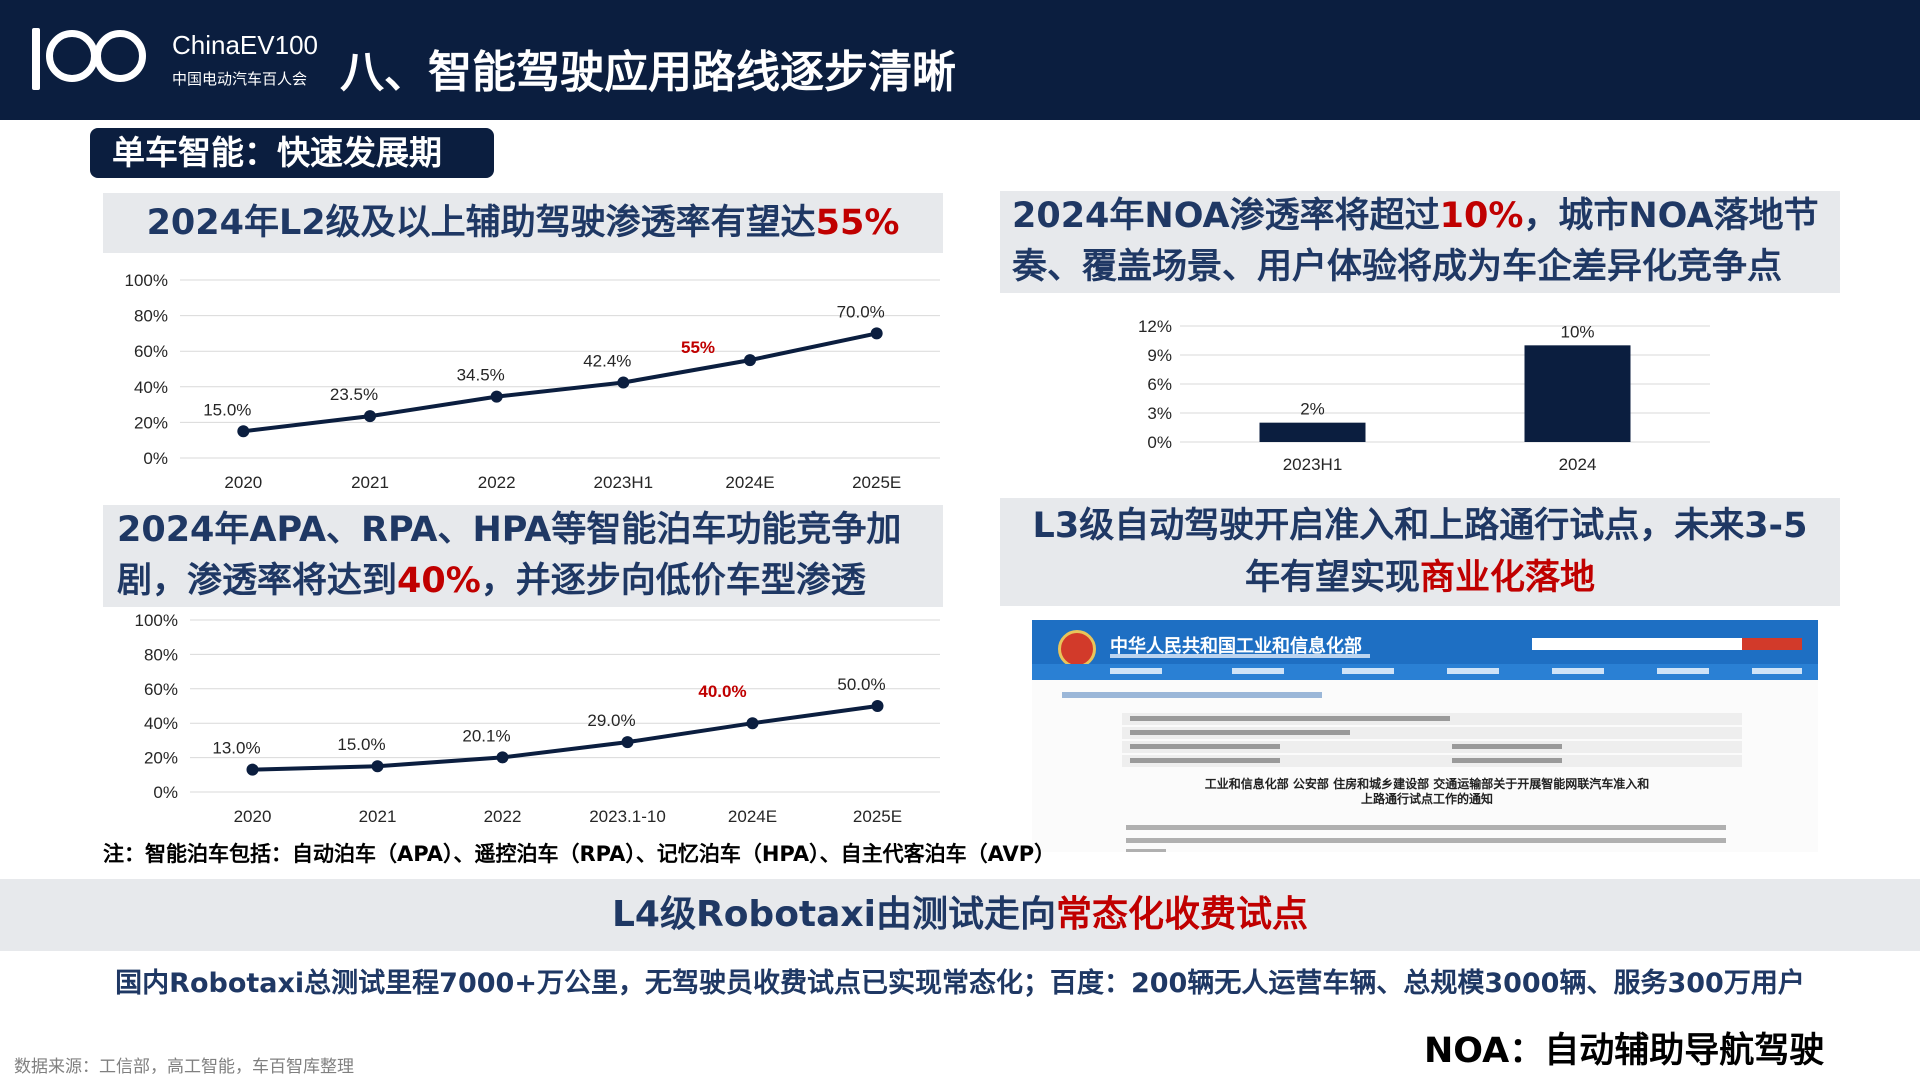 This screenshot has width=1920, height=1080. Describe the element at coordinates (833, 914) in the screenshot. I see `l4-title-text: L4级Robotaxi由测试走向` at that location.